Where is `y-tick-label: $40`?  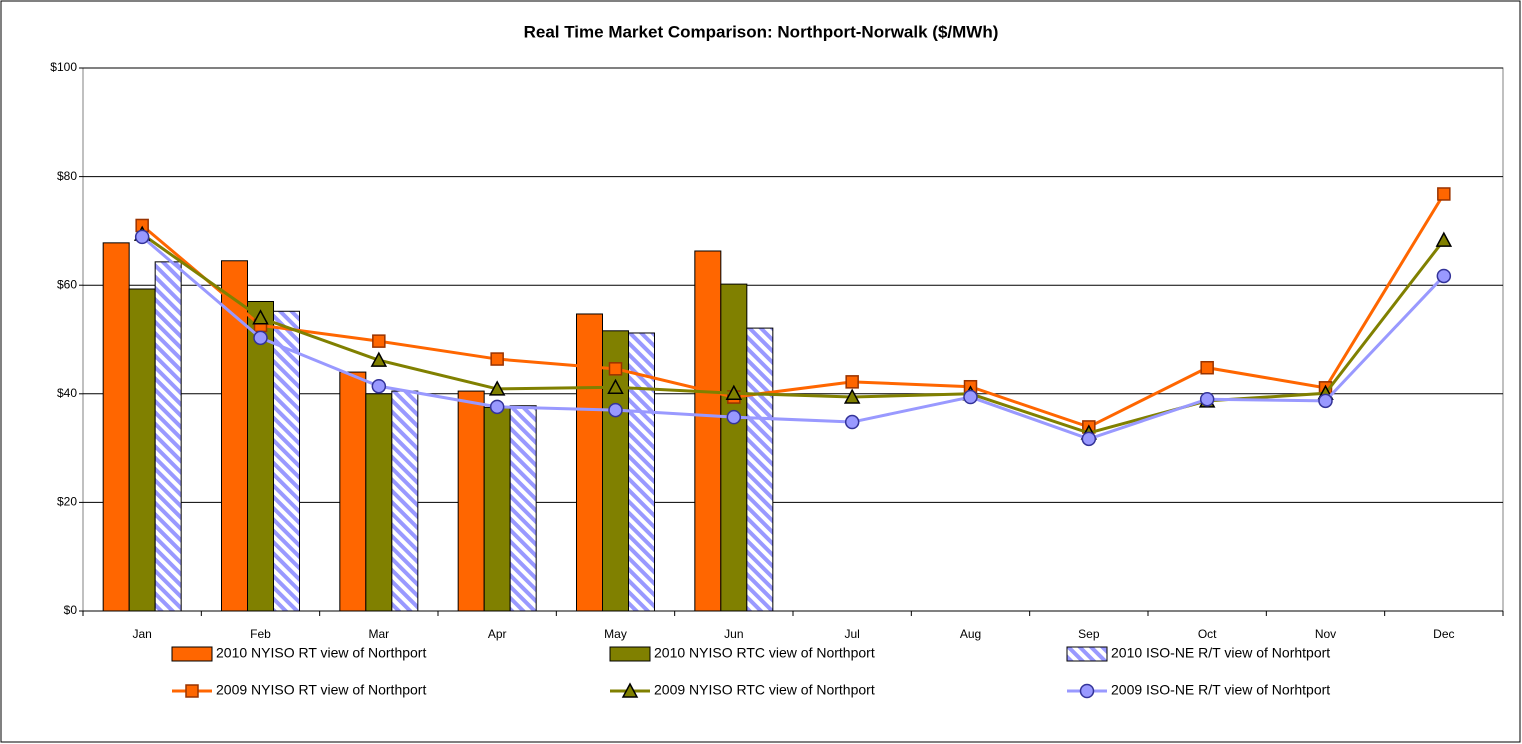
y-tick-label: $40 is located at coordinates (67, 393).